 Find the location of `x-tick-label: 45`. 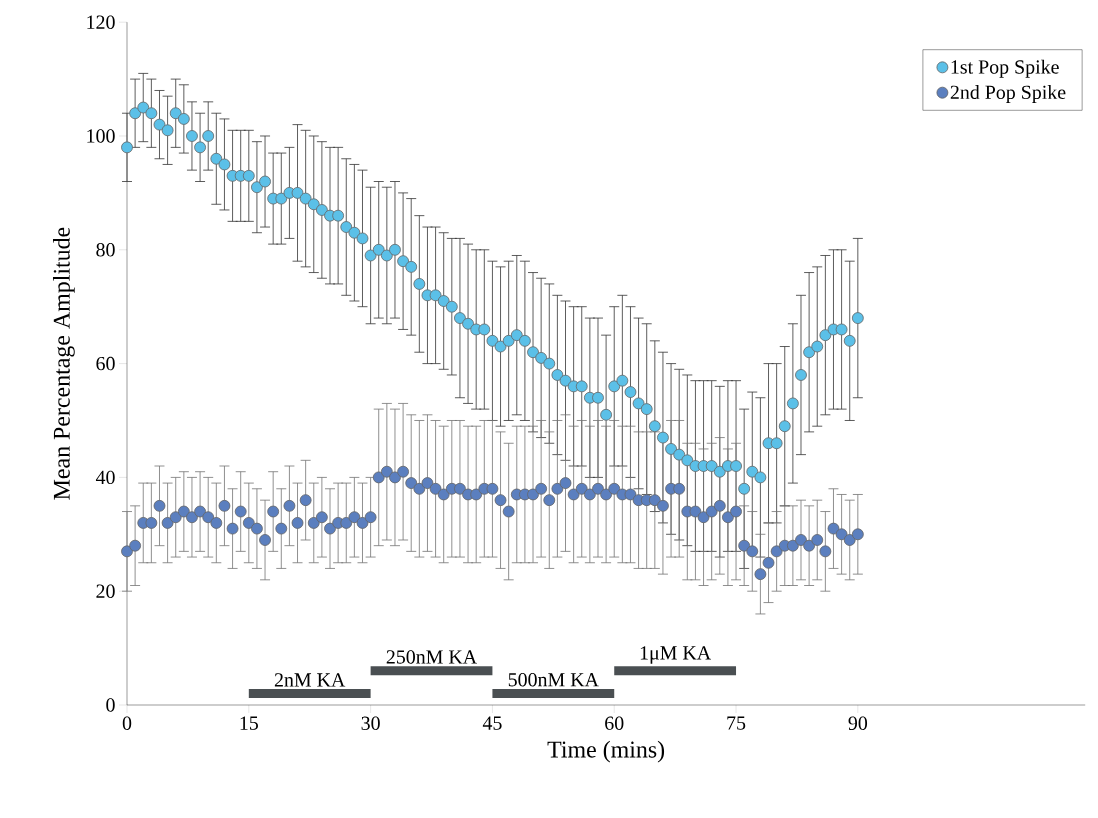

x-tick-label: 45 is located at coordinates (492, 723).